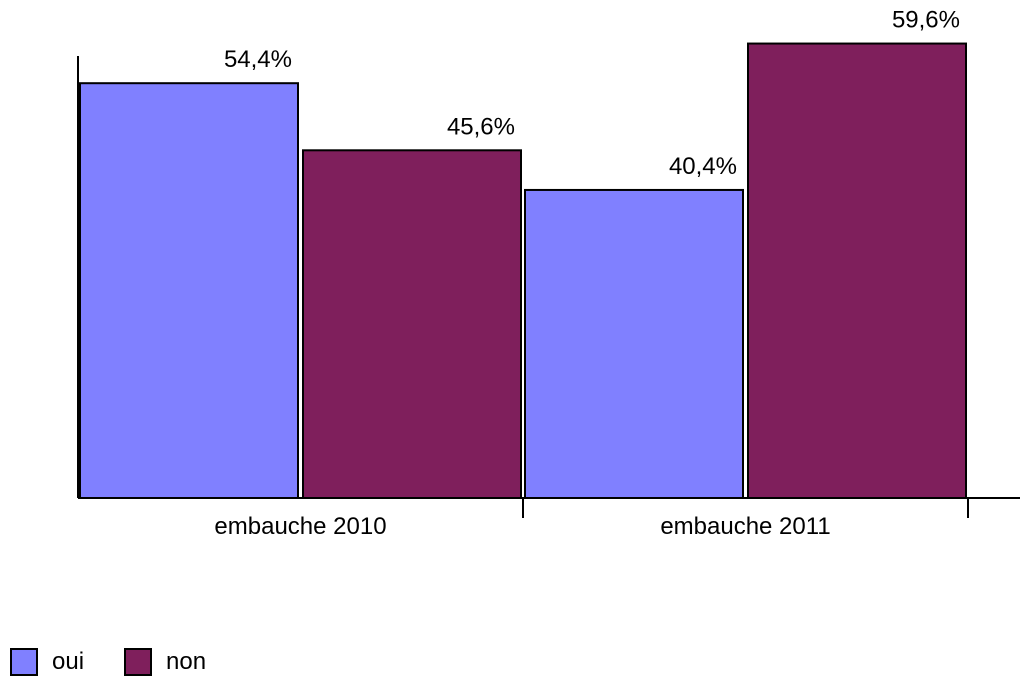 This screenshot has width=1034, height=680. Describe the element at coordinates (926, 20) in the screenshot. I see `data-label-non-embauche-2011: 59,6%` at that location.